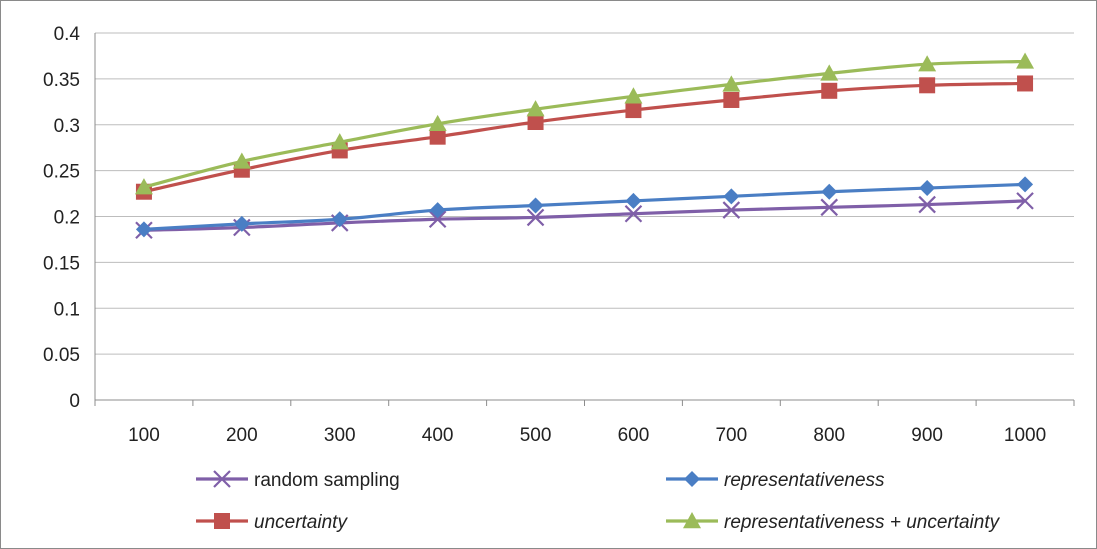  Describe the element at coordinates (829, 435) in the screenshot. I see `x-tick-label: 800` at that location.